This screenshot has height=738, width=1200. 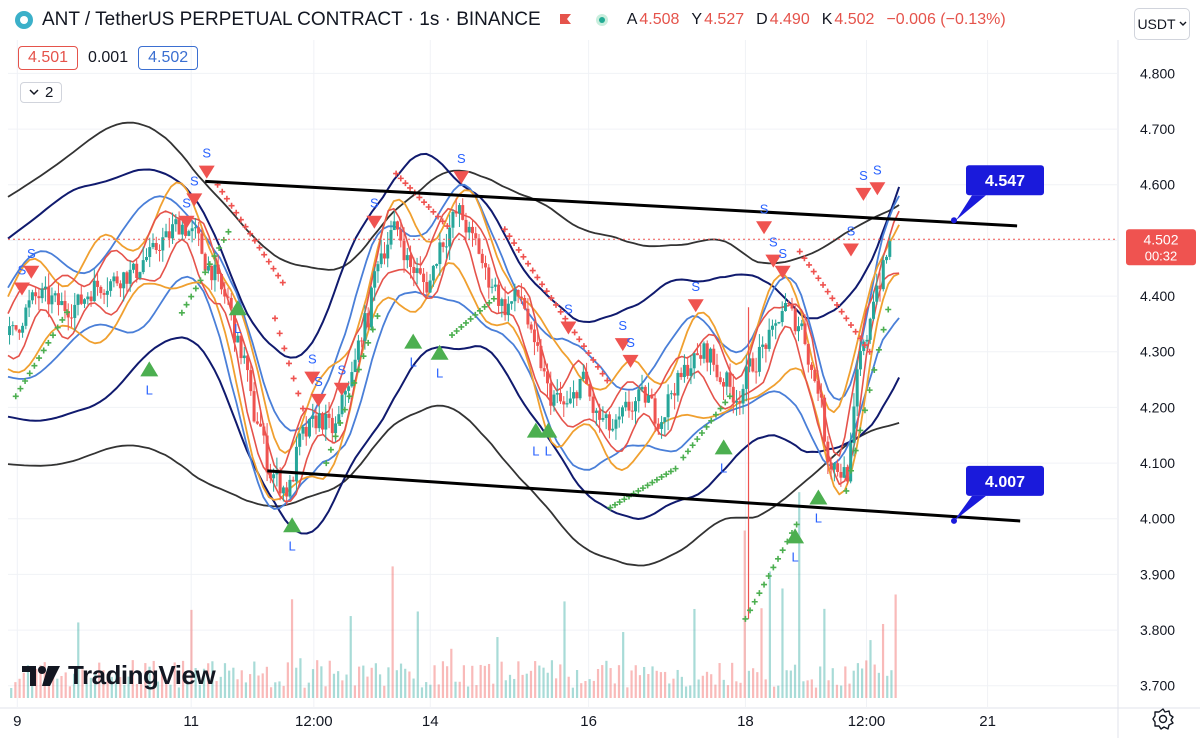 What do you see at coordinates (745, 721) in the screenshot?
I see `time-tick-label: 18` at bounding box center [745, 721].